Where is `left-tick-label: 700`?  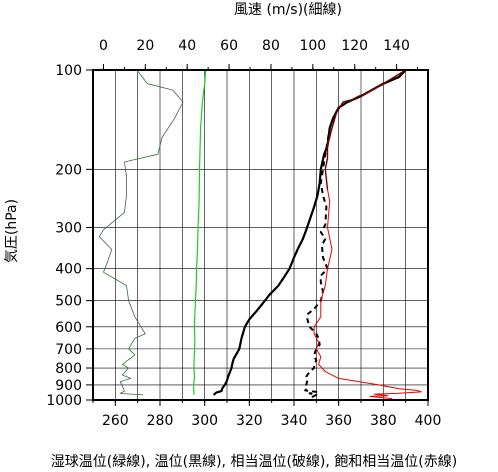 left-tick-label: 700 is located at coordinates (68, 350).